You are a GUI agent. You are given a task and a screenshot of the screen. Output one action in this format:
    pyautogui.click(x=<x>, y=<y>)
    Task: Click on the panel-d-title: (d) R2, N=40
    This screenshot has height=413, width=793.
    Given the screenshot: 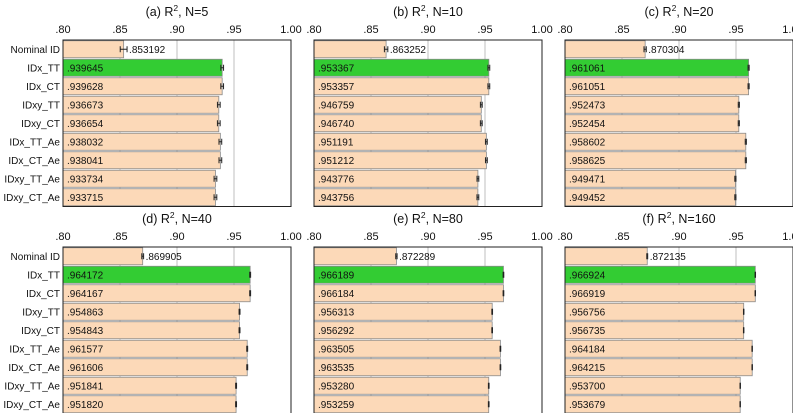 What is the action you would take?
    pyautogui.click(x=177, y=218)
    